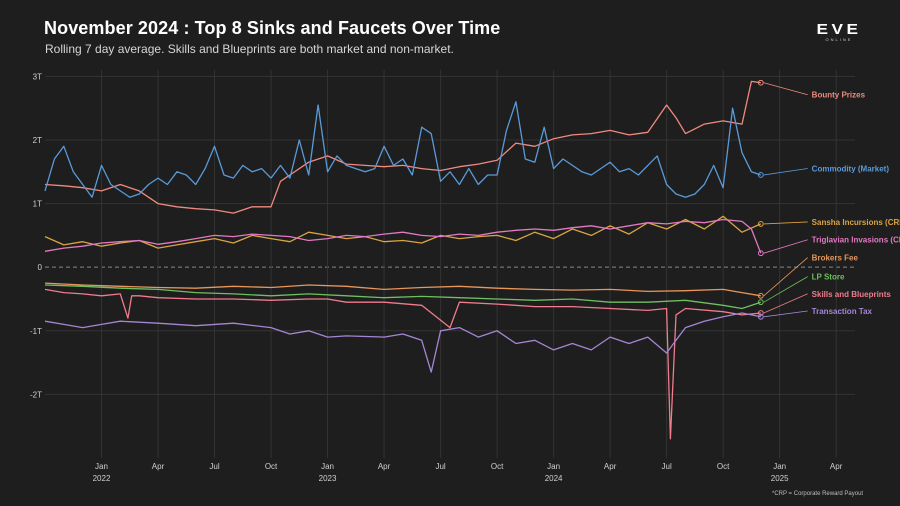 The width and height of the screenshot is (900, 506). What do you see at coordinates (37, 76) in the screenshot?
I see `y-tick-label: 3T` at bounding box center [37, 76].